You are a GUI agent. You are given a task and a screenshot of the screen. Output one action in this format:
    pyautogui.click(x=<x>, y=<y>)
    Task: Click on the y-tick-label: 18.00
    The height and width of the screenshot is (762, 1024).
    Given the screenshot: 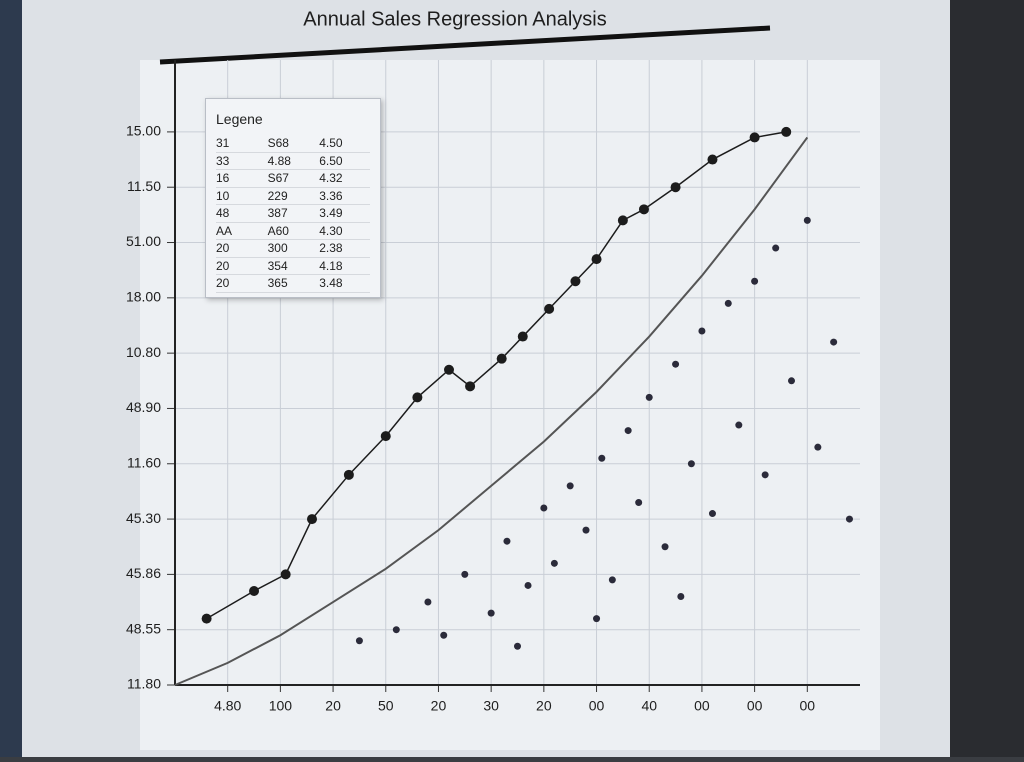 What is the action you would take?
    pyautogui.click(x=143, y=297)
    